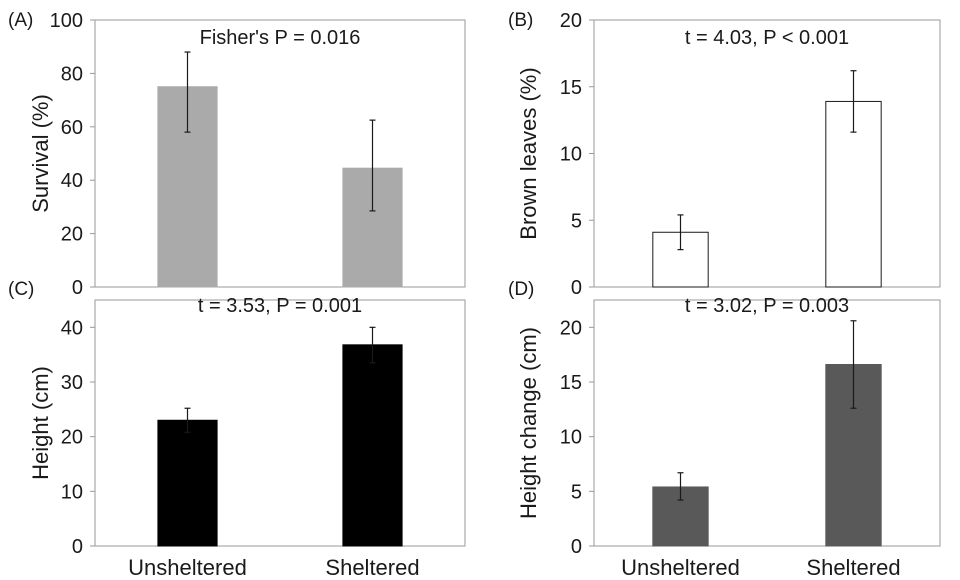  I want to click on stat-annotation: t = 3.53, P = 0.001, so click(280, 306).